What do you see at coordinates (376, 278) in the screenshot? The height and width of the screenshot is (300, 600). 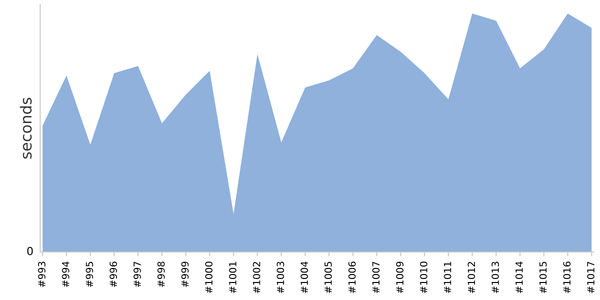 I see `x-tick-label: #1007` at bounding box center [376, 278].